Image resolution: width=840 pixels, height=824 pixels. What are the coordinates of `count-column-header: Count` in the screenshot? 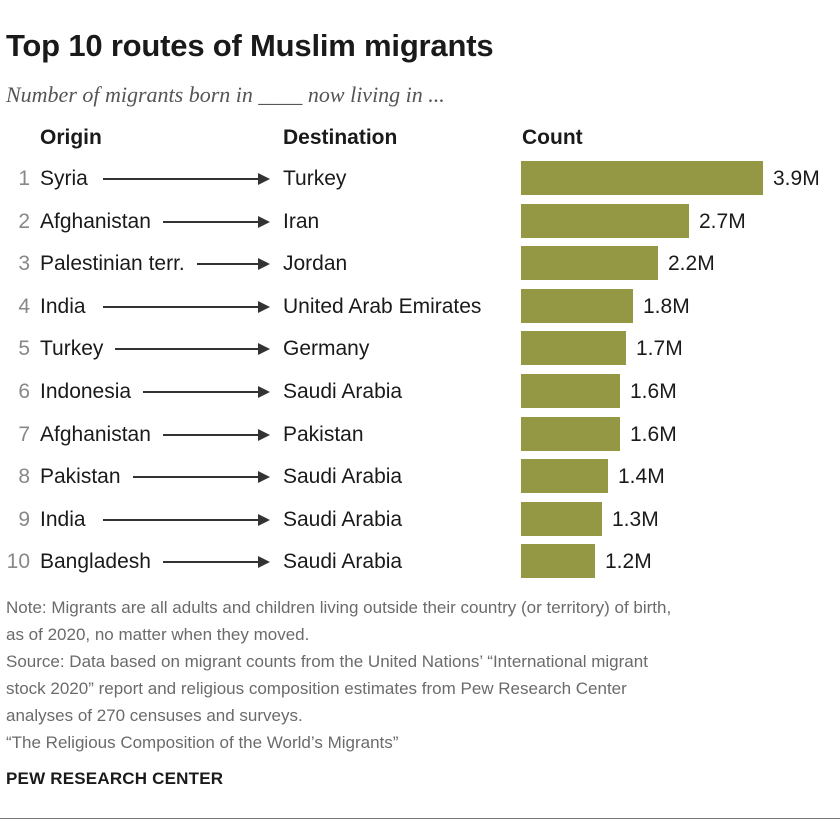 It's located at (552, 137).